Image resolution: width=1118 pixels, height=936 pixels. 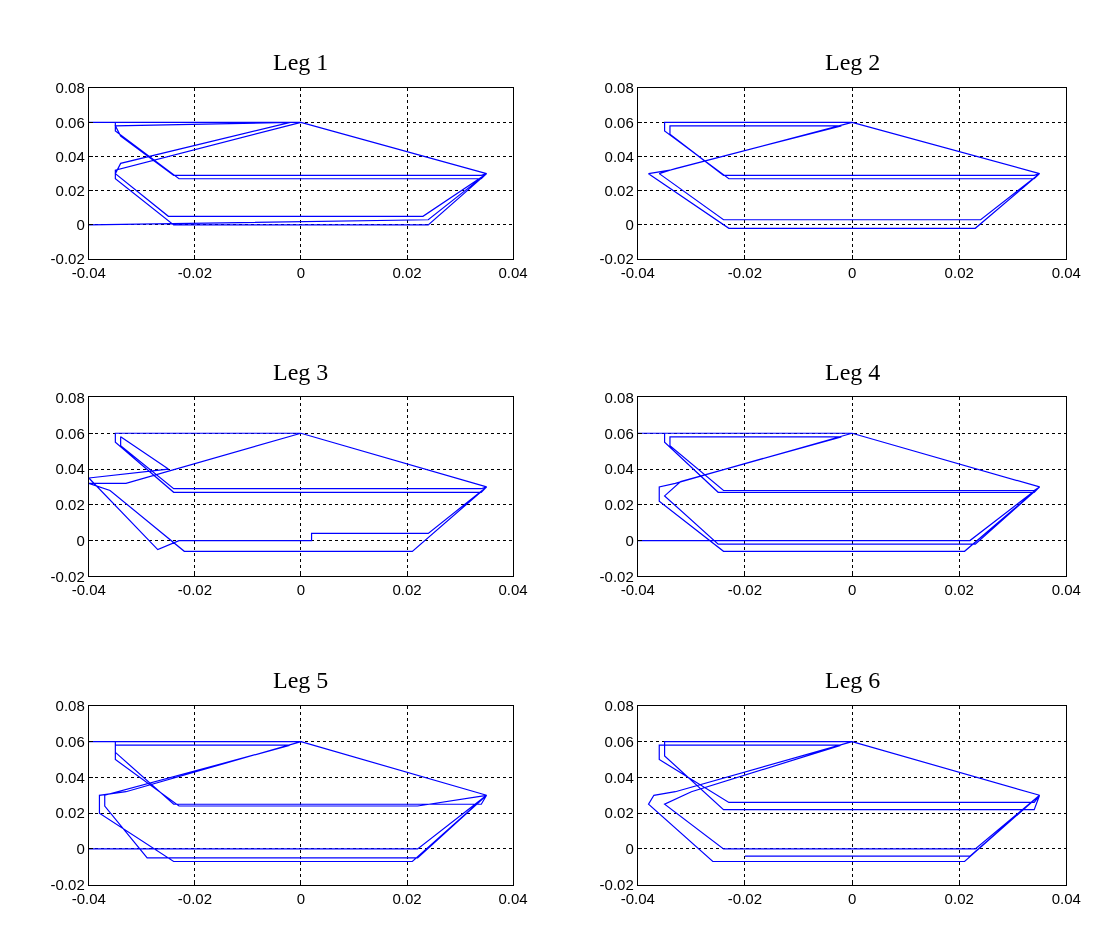 I want to click on chart-title: Leg 2, so click(x=853, y=62).